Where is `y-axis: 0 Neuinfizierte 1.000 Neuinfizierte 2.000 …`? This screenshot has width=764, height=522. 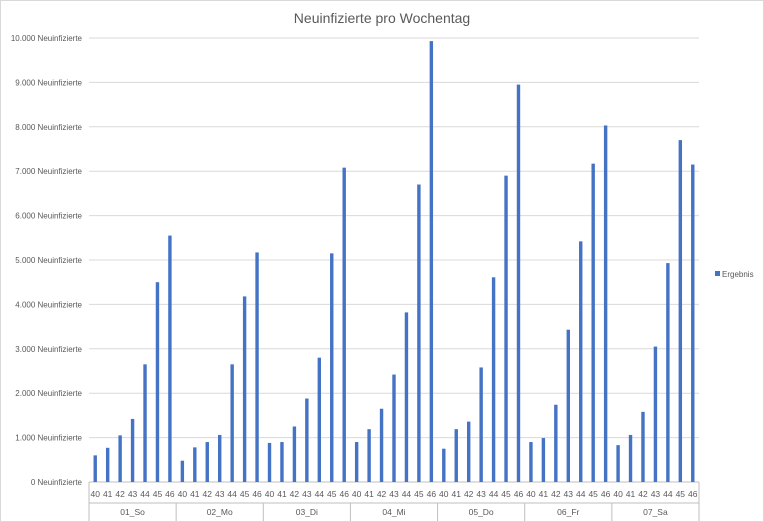
y-axis: 0 Neuinfizierte 1.000 Neuinfizierte 2.000 … is located at coordinates (47, 260).